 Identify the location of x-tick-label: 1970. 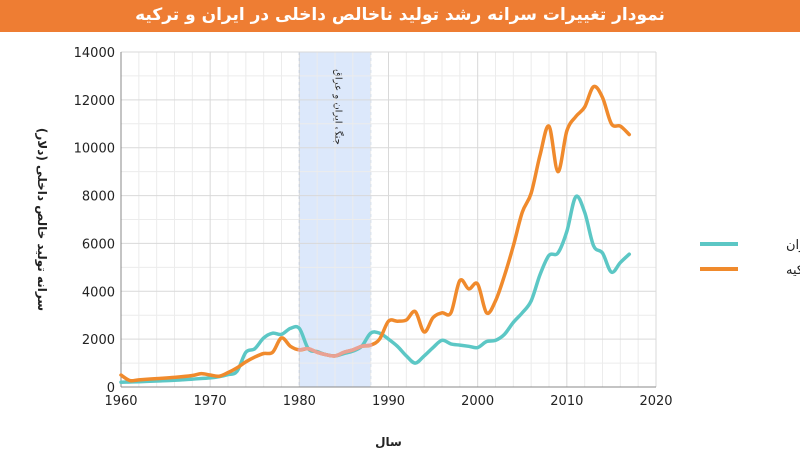
(210, 401).